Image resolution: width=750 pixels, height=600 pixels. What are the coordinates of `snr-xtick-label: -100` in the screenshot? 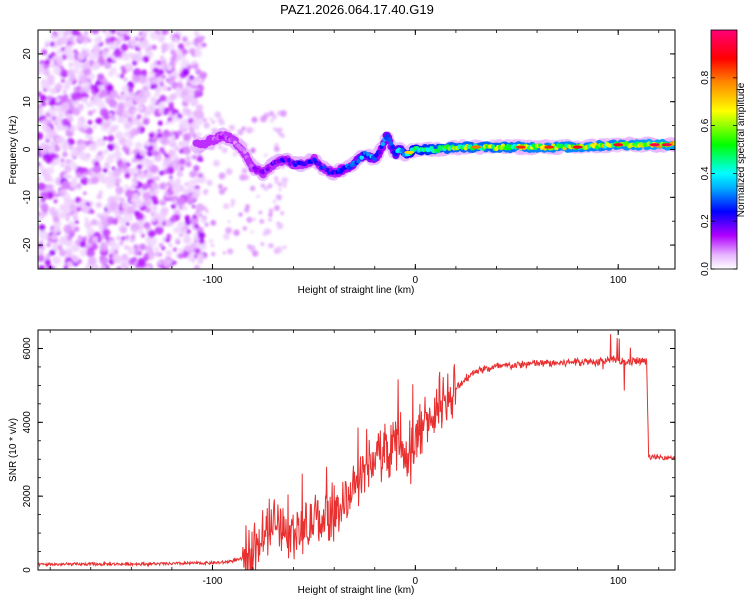 It's located at (212, 581).